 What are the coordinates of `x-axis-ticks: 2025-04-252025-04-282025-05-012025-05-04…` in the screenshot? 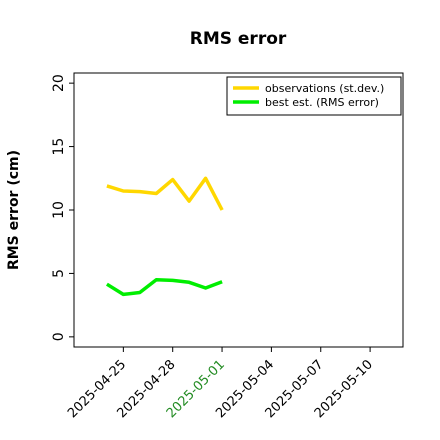 It's located at (220, 384).